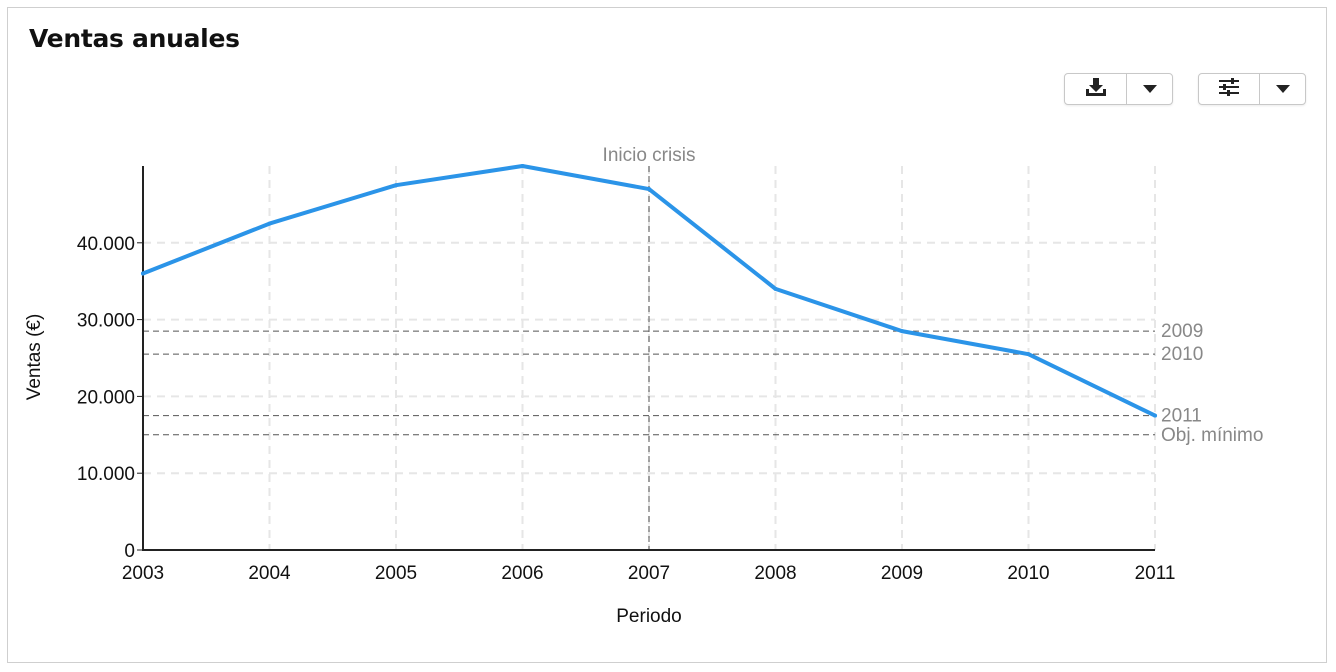 The width and height of the screenshot is (1336, 672). I want to click on x-tick-label: 2006, so click(522, 573).